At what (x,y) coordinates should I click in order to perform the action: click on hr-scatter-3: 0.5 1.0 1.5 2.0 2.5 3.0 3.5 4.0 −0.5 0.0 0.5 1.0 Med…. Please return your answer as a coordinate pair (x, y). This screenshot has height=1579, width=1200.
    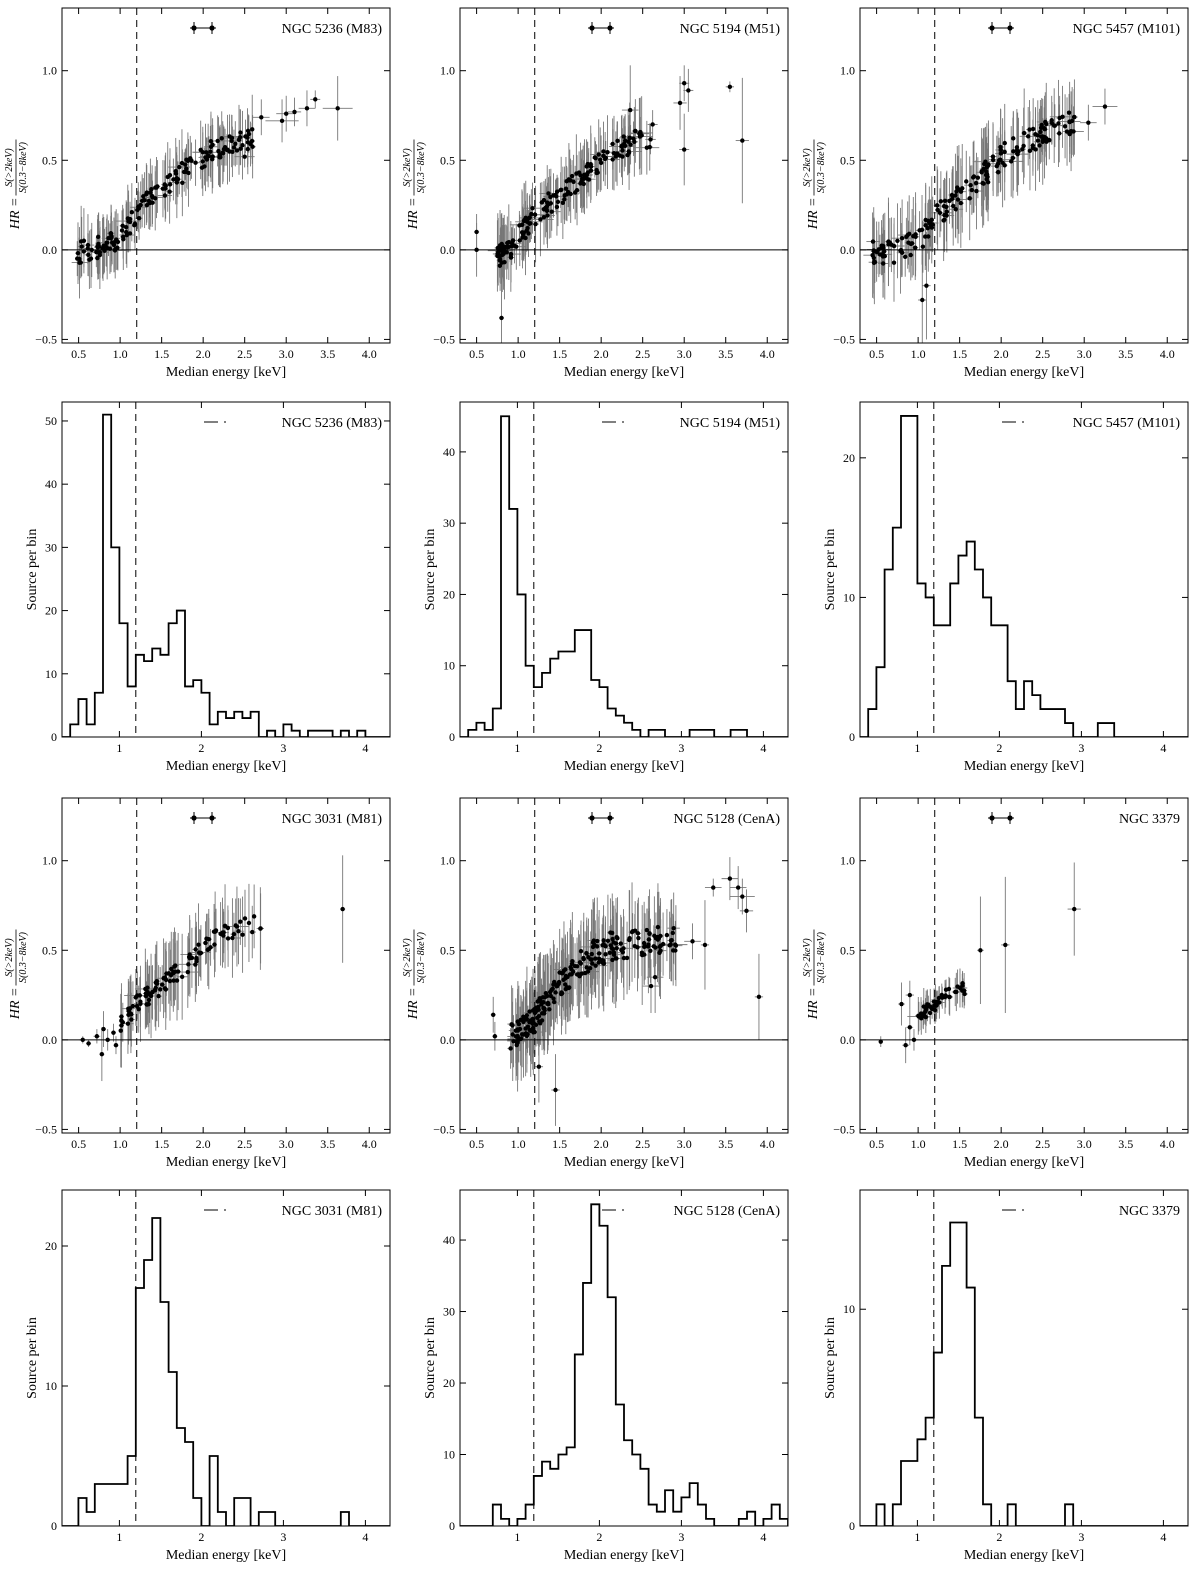
    Looking at the image, I should click on (995, 193).